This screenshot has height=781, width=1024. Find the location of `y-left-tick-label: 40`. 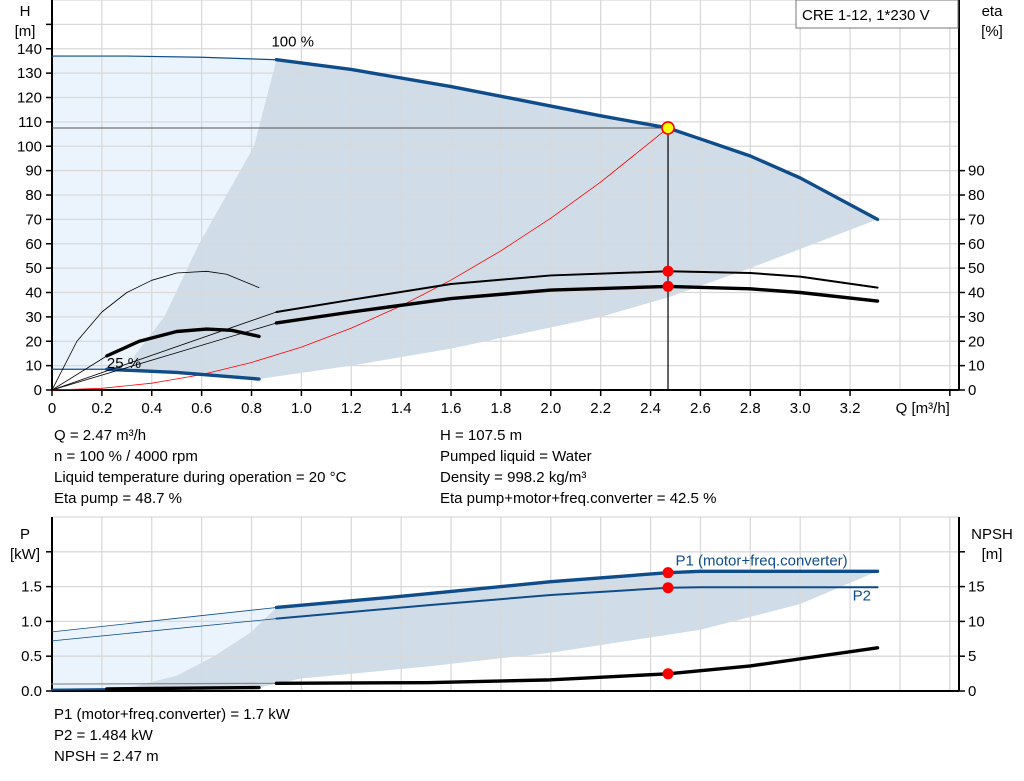

y-left-tick-label: 40 is located at coordinates (33, 293).